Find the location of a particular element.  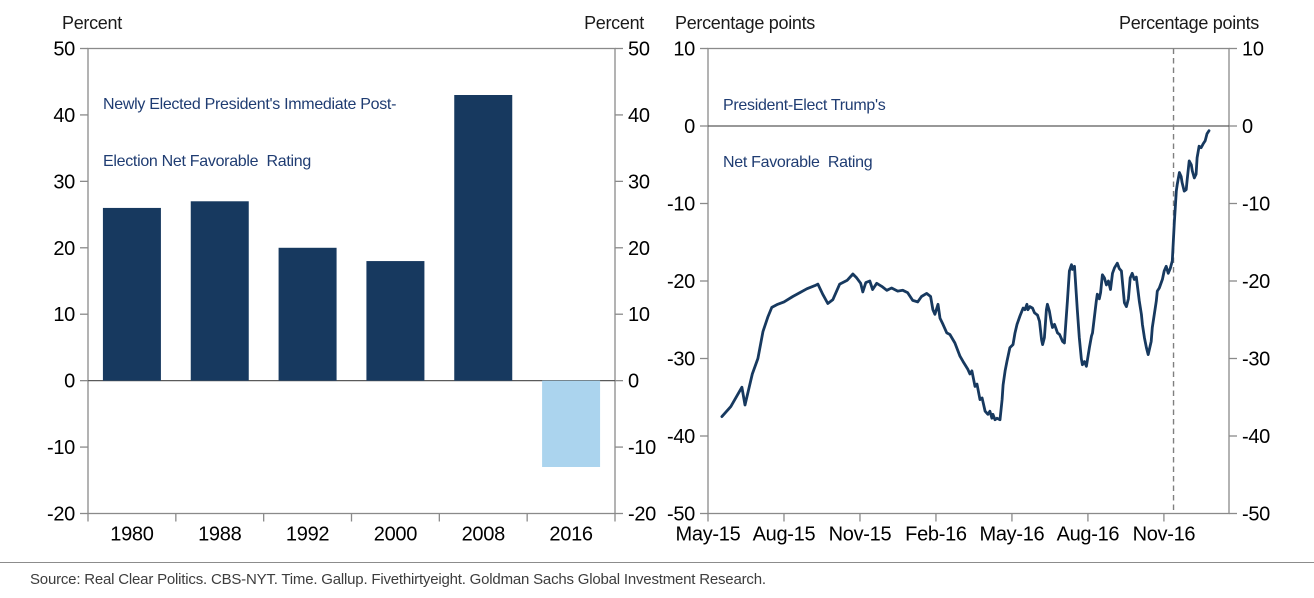

x-category-label: 1992 is located at coordinates (307, 535).